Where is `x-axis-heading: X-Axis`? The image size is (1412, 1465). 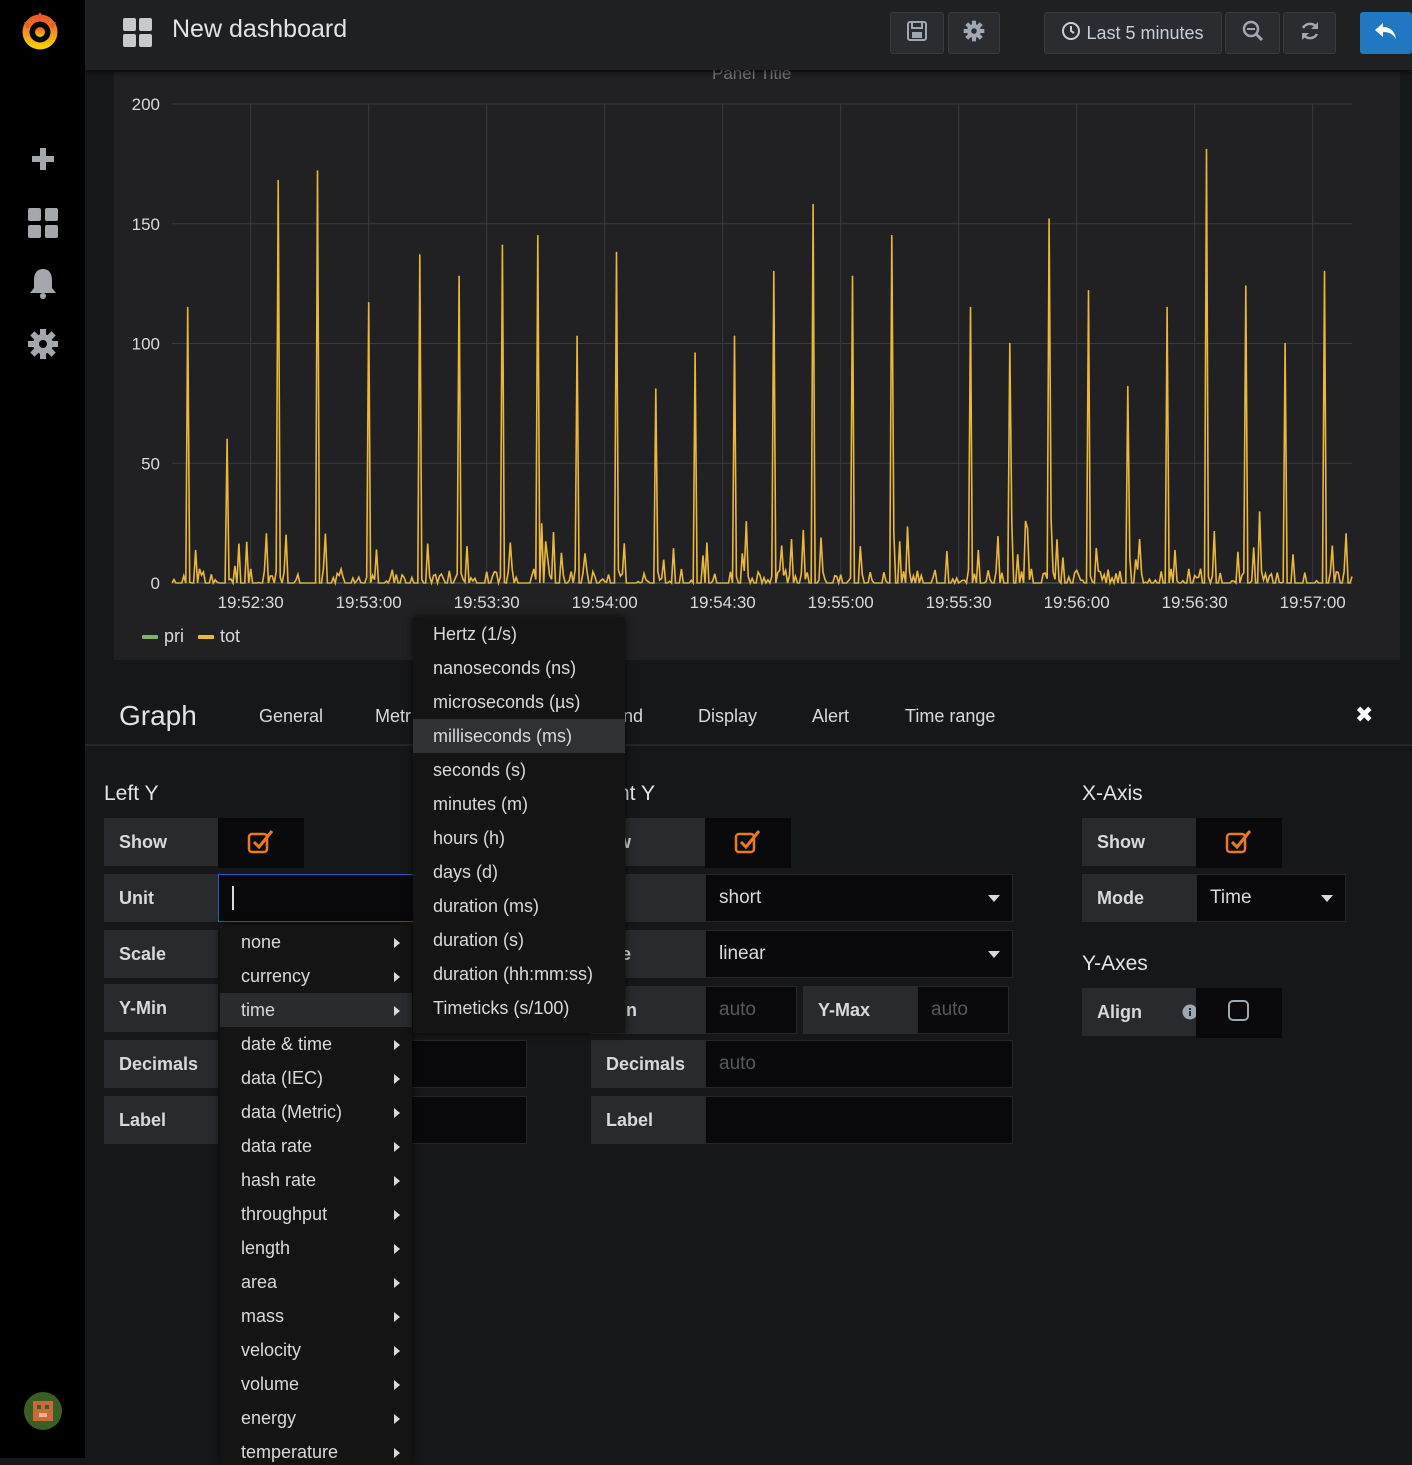
x-axis-heading: X-Axis is located at coordinates (1112, 793).